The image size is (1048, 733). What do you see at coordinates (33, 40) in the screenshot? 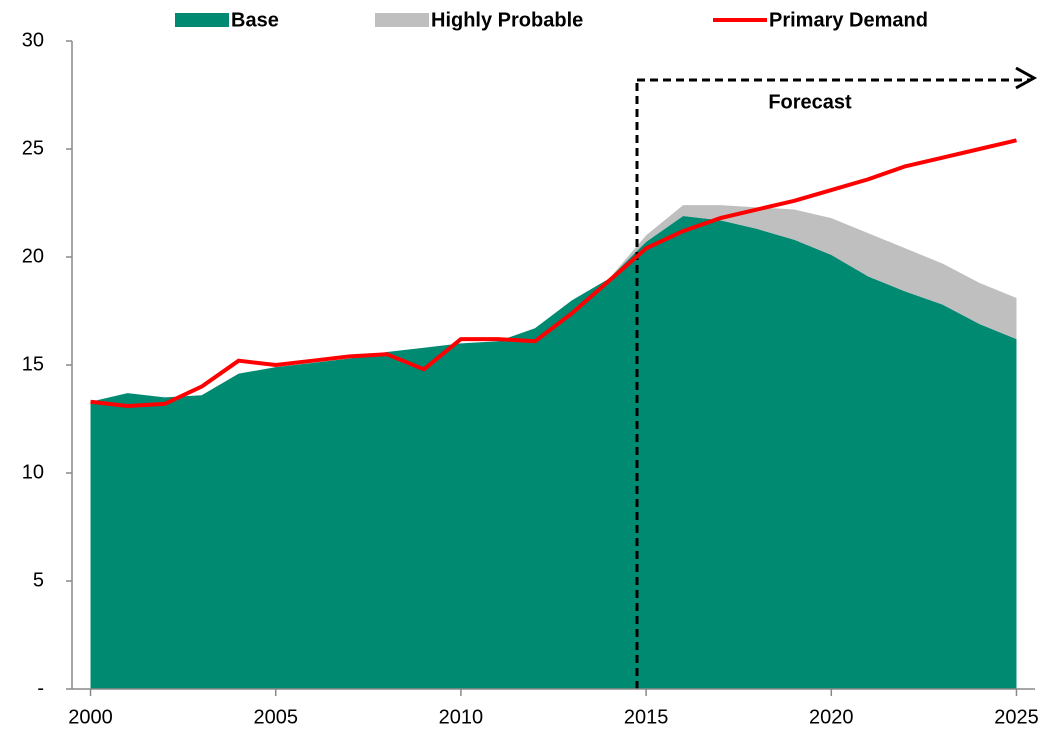
I see `y-tick-label: 30` at bounding box center [33, 40].